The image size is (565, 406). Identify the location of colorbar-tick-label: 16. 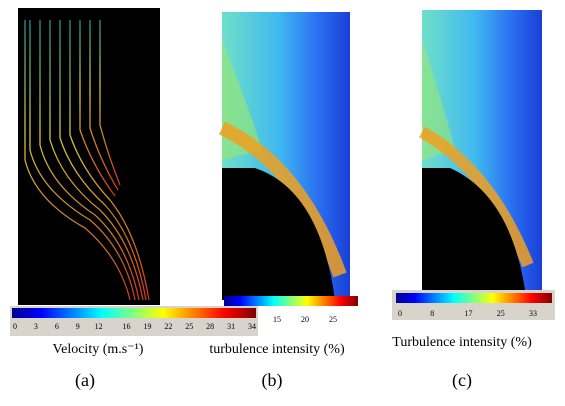
(127, 326).